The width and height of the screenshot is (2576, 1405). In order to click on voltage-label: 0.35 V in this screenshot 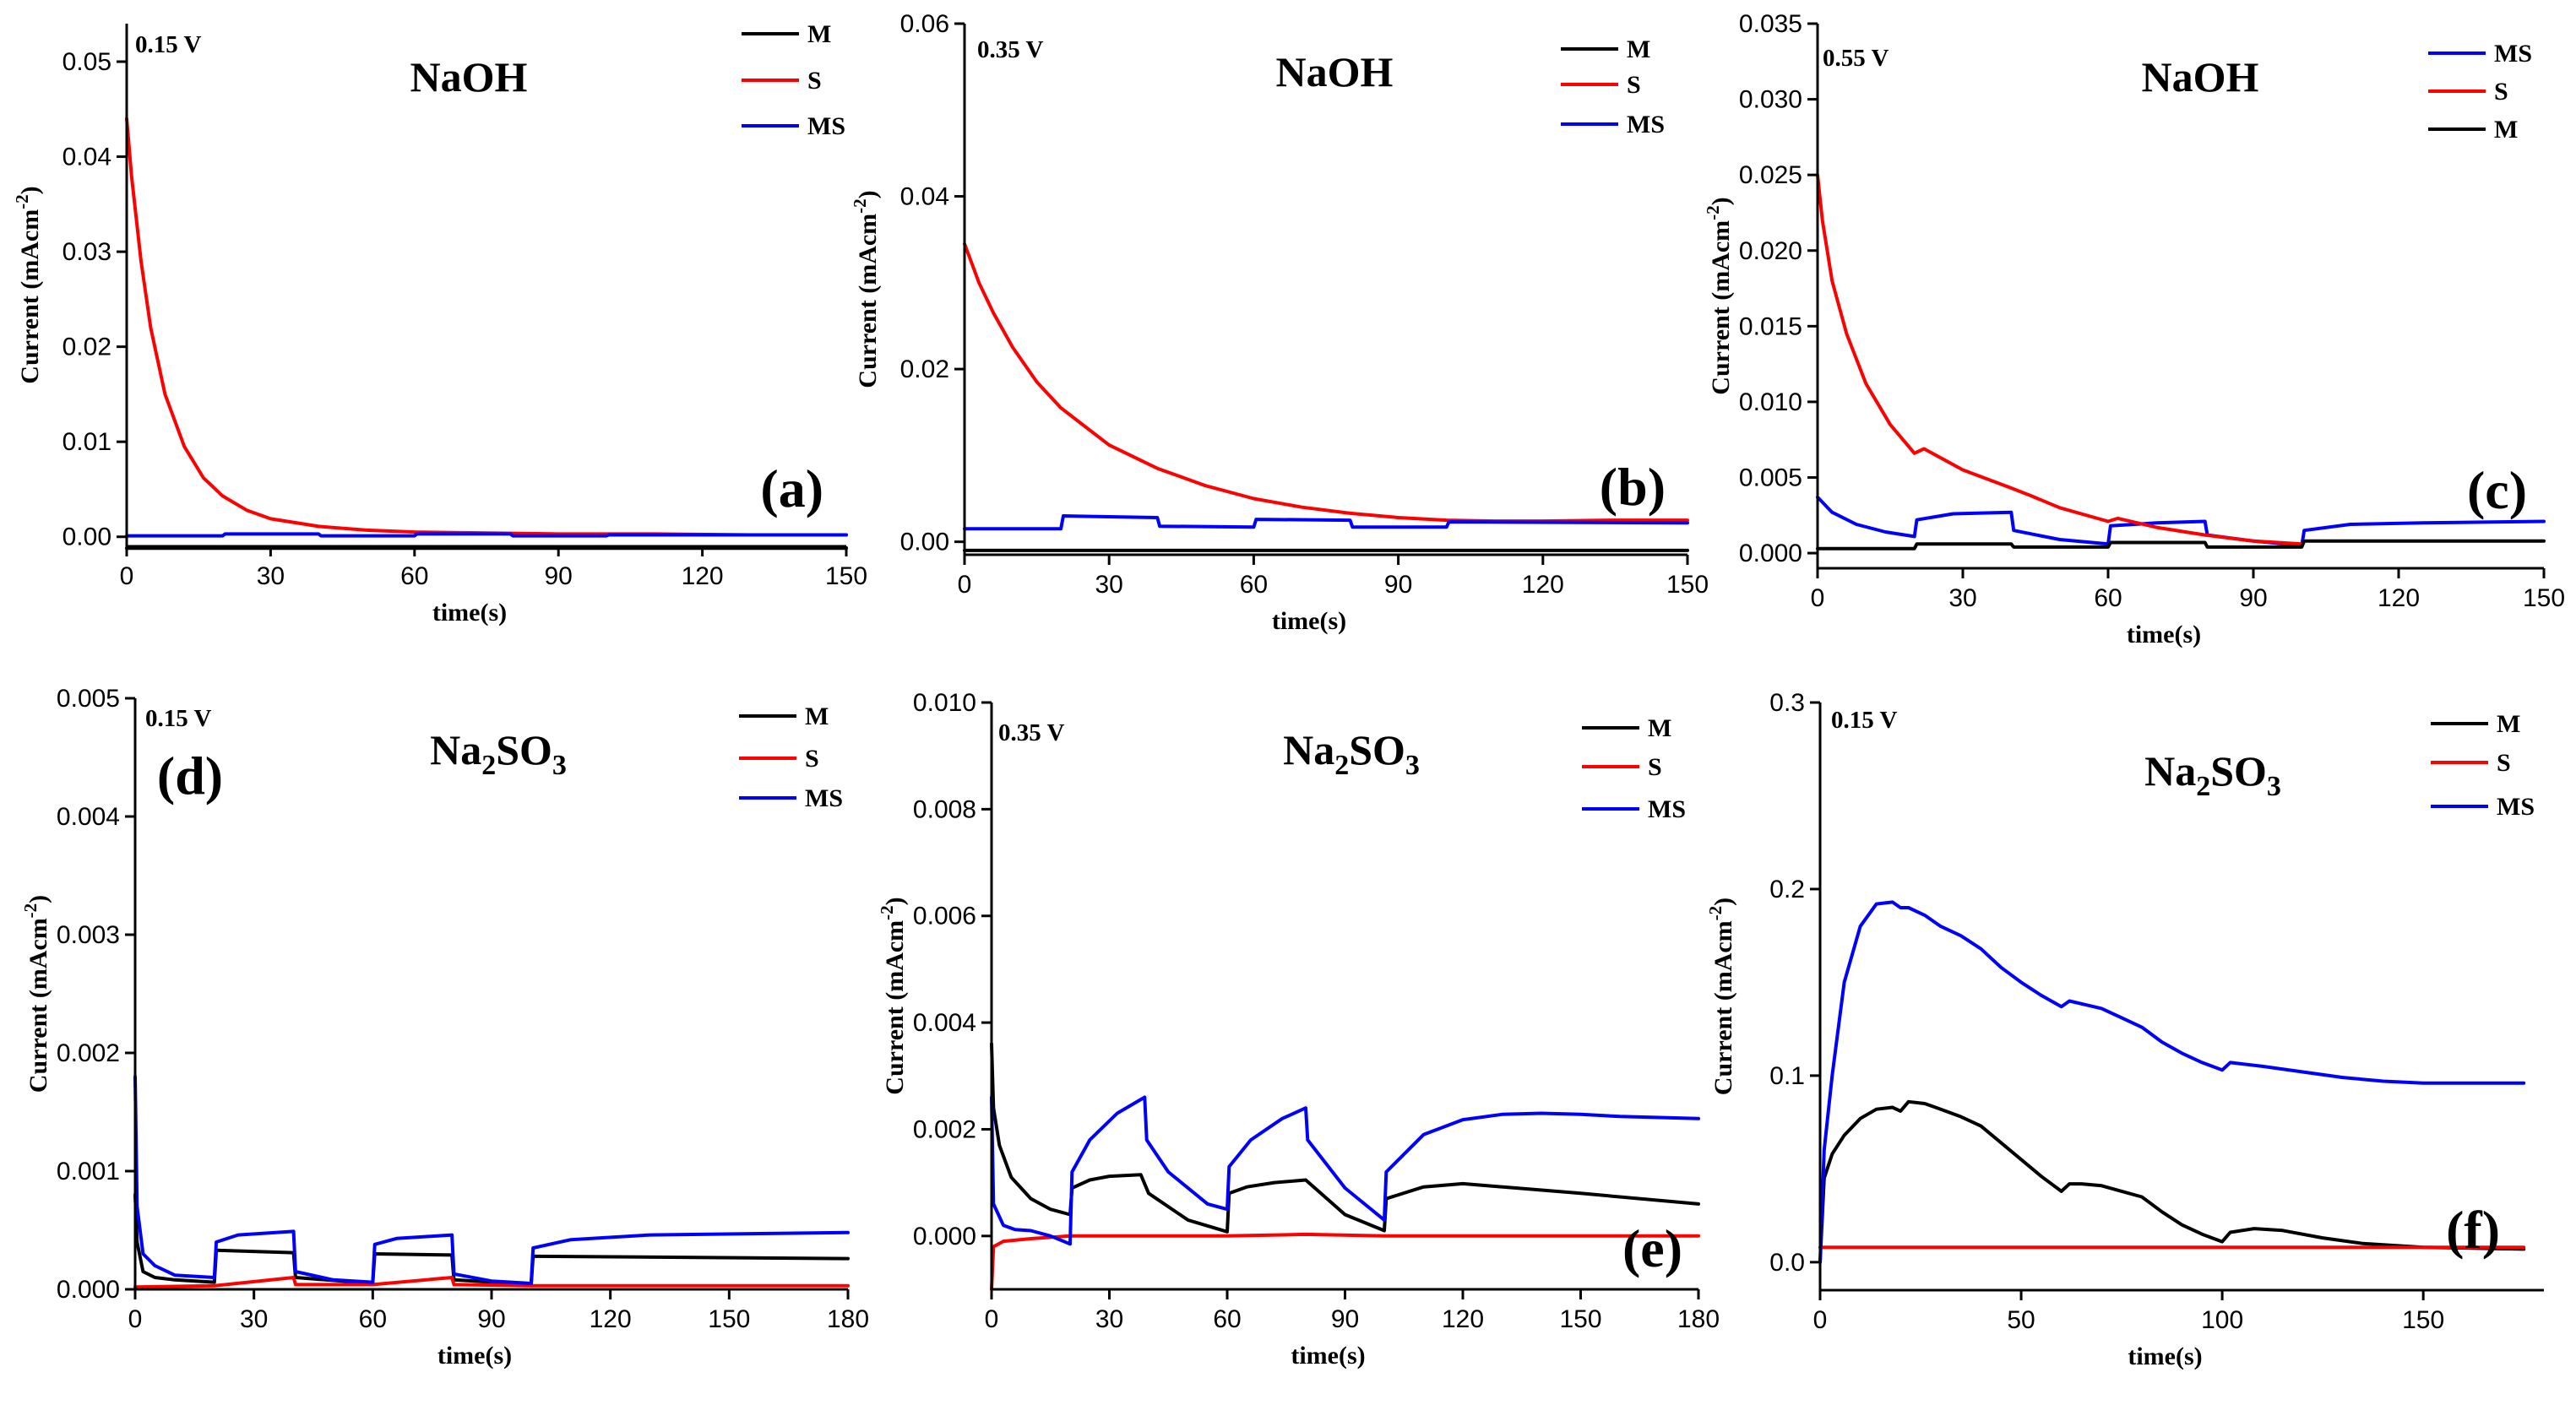, I will do `click(1031, 732)`.